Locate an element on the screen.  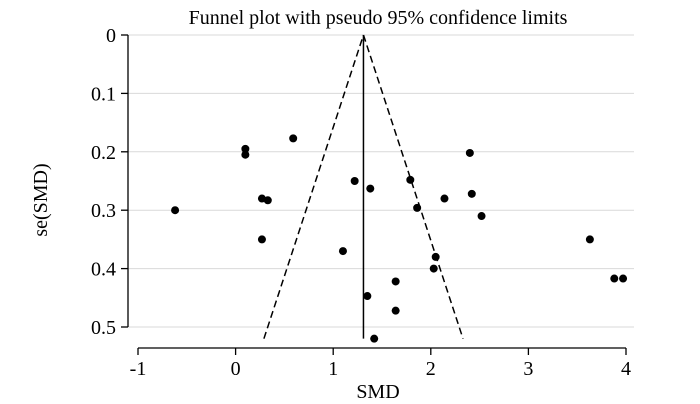
ci-left-line is located at coordinates (314, 186).